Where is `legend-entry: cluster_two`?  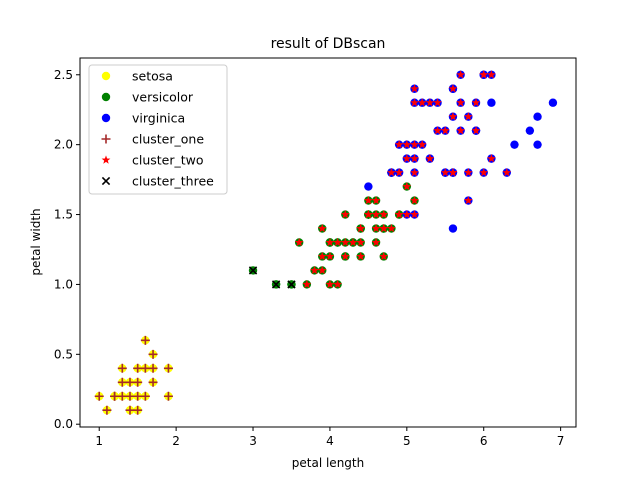
legend-entry: cluster_two is located at coordinates (152, 160).